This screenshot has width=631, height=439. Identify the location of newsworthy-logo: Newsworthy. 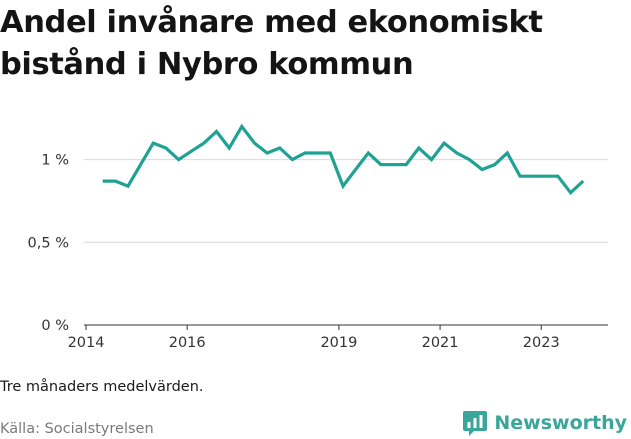
(544, 423).